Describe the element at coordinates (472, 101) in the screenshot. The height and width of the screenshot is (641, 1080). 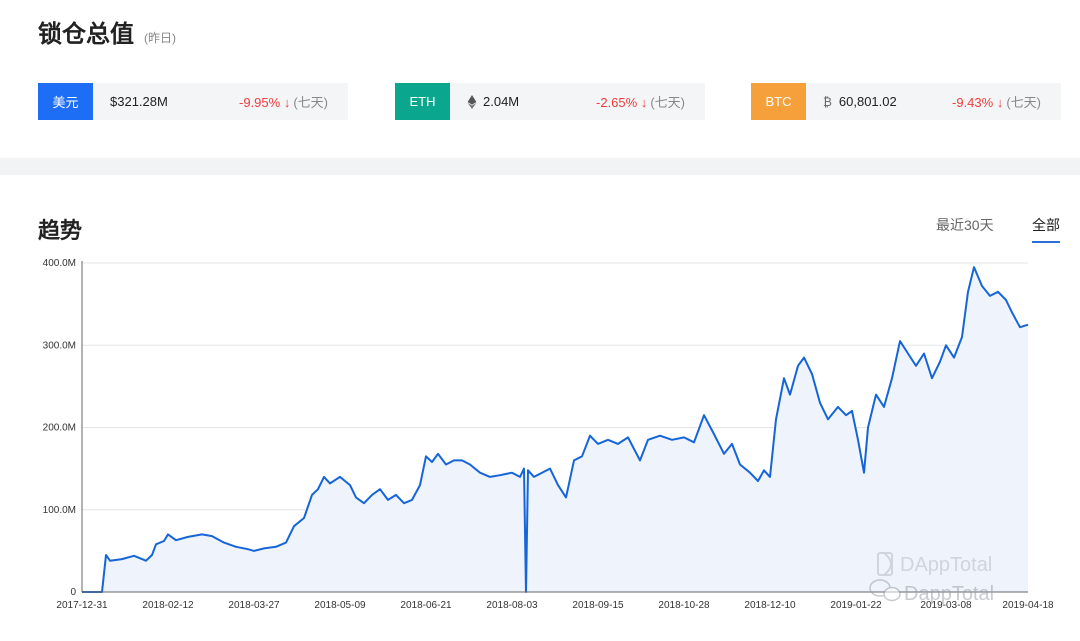
I see `eth-icon` at that location.